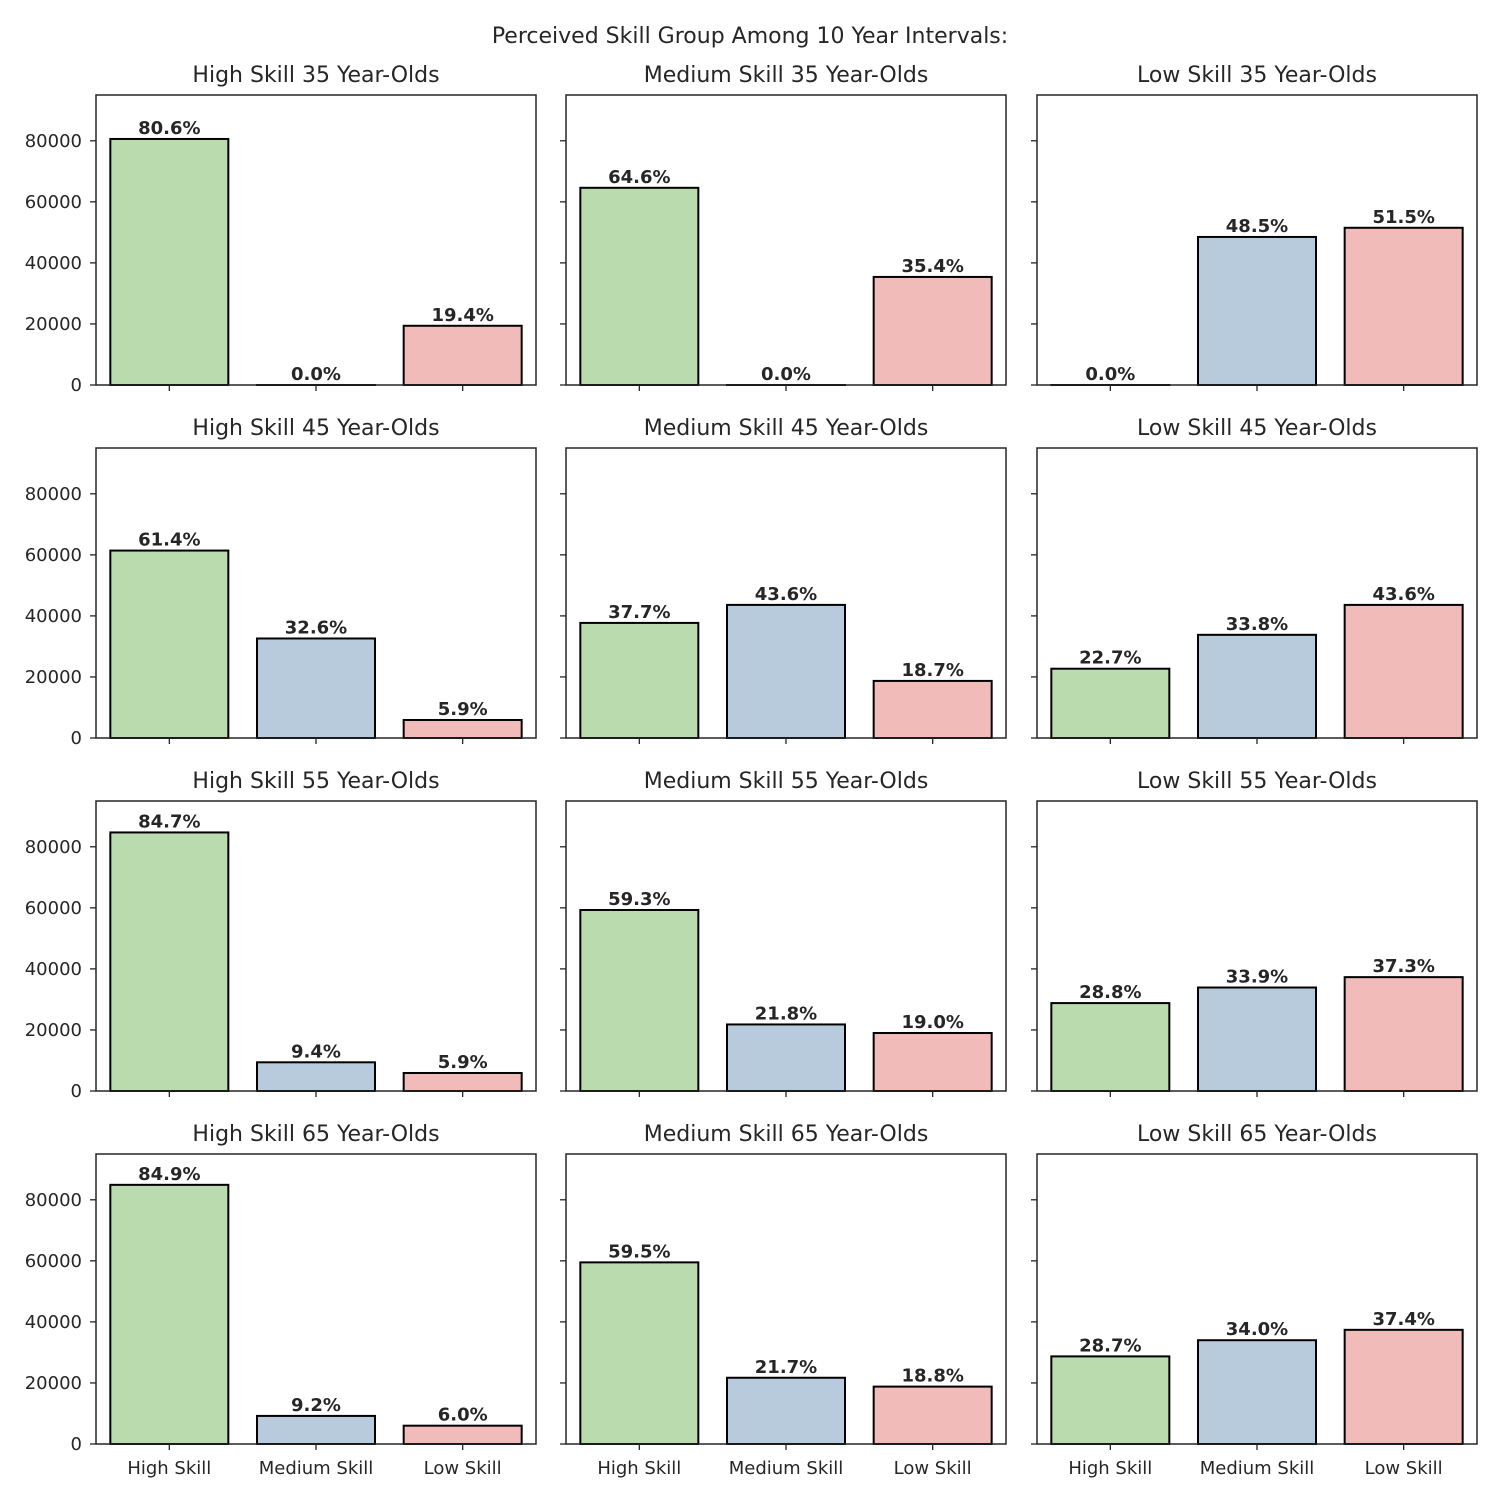 This screenshot has width=1500, height=1505. What do you see at coordinates (786, 428) in the screenshot?
I see `subplot-title: Medium Skill 45 Year-Olds` at bounding box center [786, 428].